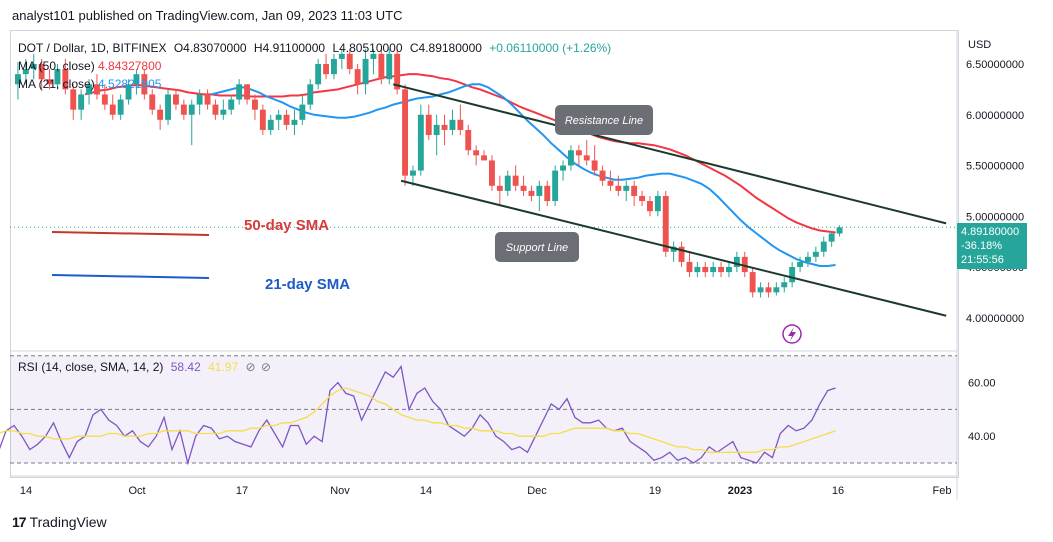 The image size is (1053, 542). What do you see at coordinates (981, 246) in the screenshot?
I see `price-change: -36.18%` at bounding box center [981, 246].